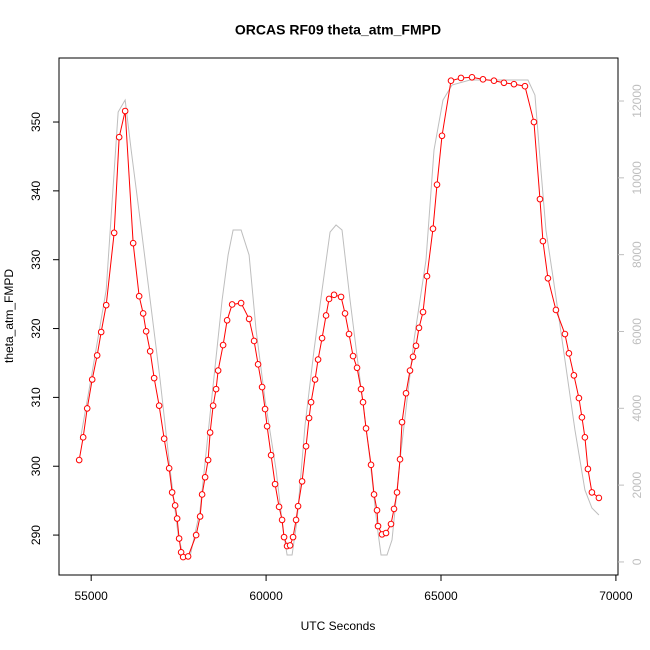 This screenshot has width=650, height=650. Describe the element at coordinates (637, 254) in the screenshot. I see `y2-tick-label: 8000` at that location.